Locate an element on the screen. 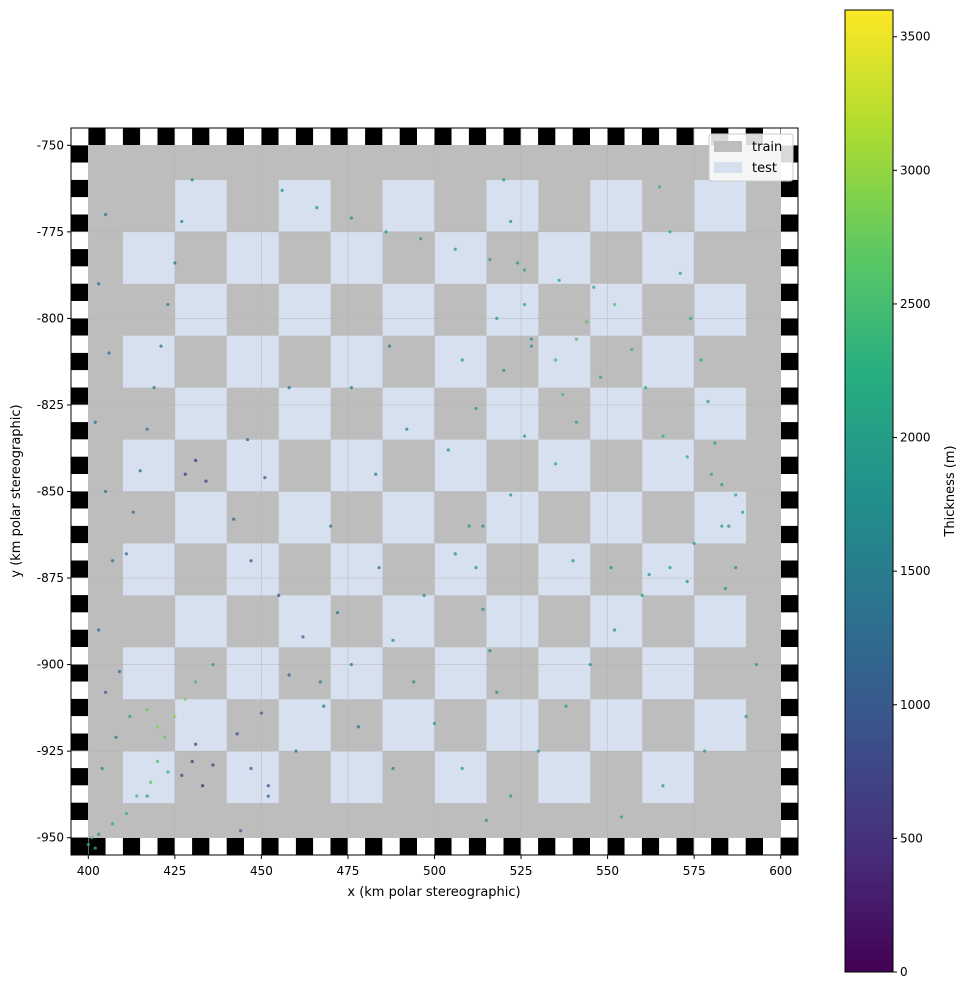  colorbar-label: Thickness (m) is located at coordinates (950, 491).